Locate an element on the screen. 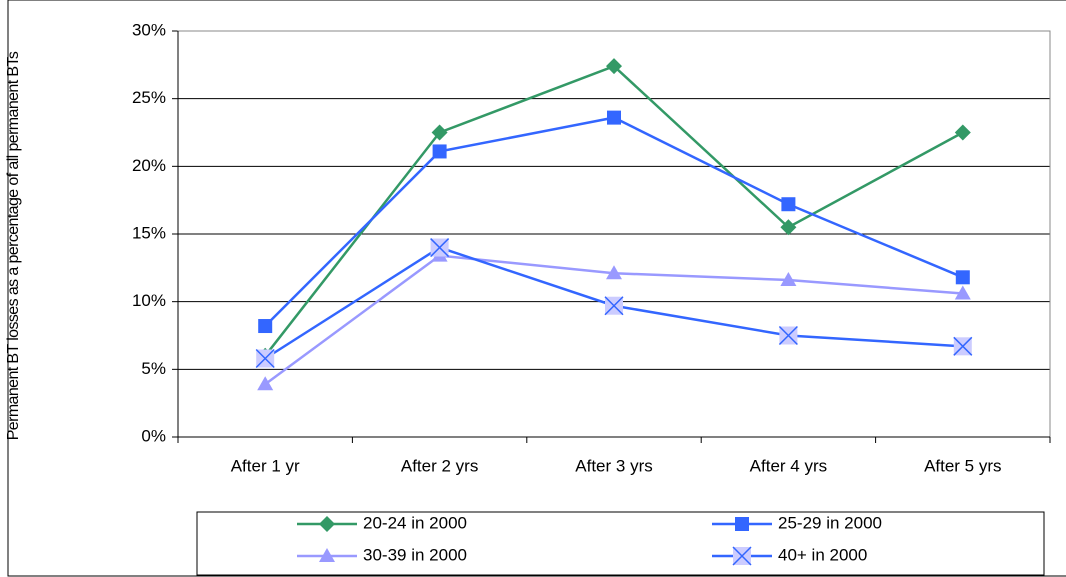  x-tick-label: After 1 yr is located at coordinates (265, 465).